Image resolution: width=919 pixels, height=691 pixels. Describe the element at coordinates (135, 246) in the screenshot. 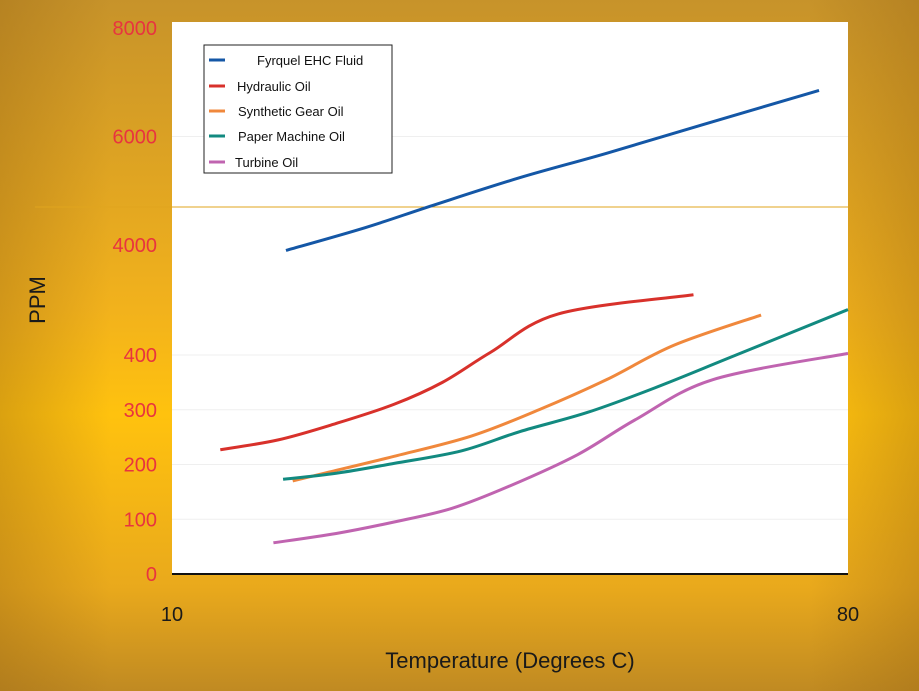

I see `y-tick-label: 4000` at that location.